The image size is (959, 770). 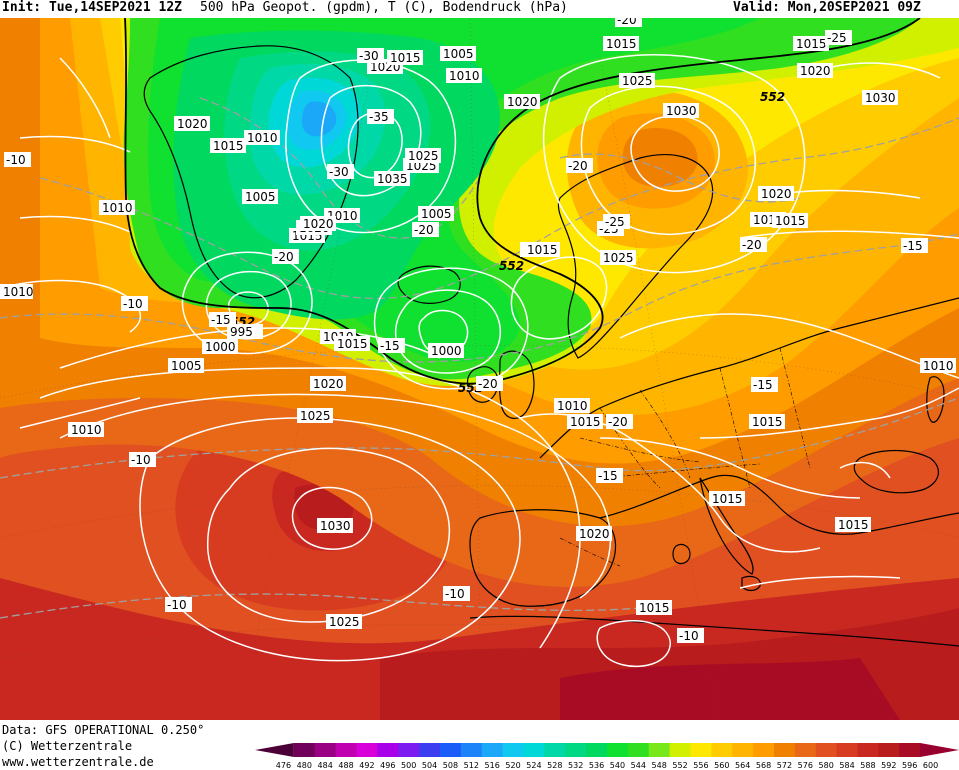 What do you see at coordinates (742, 765) in the screenshot?
I see `colorbar-tick-label: 564` at bounding box center [742, 765].